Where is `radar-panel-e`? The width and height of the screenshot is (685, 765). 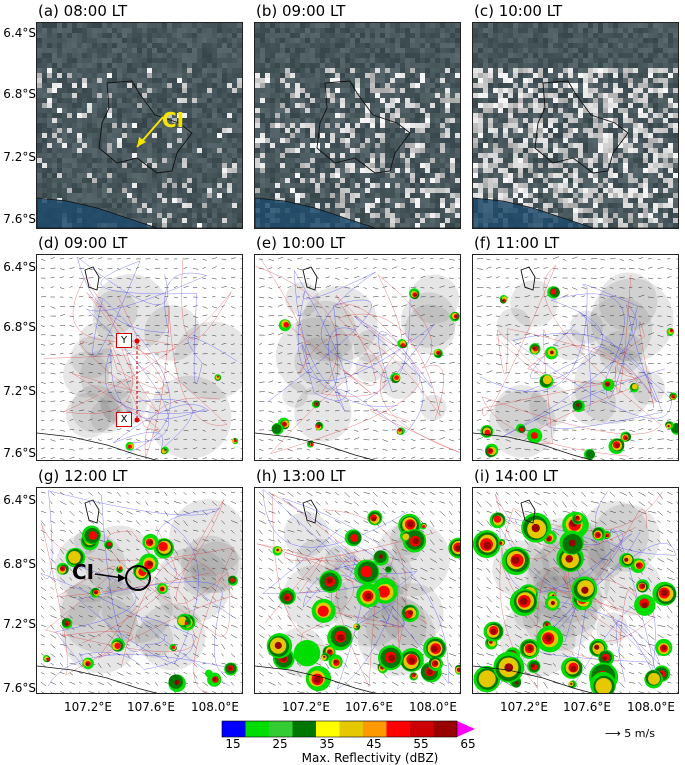
radar-panel-e is located at coordinates (357, 357).